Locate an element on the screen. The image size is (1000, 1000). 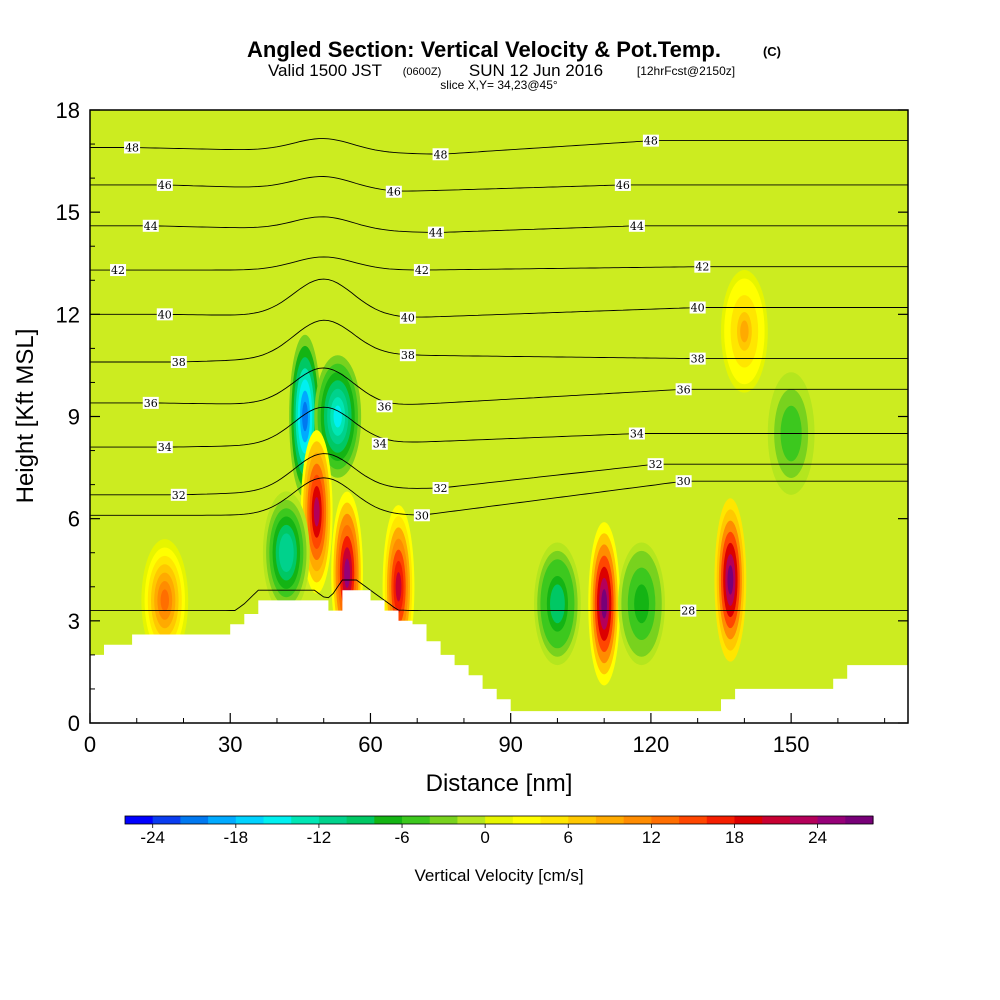
contour-label-text: 48 is located at coordinates (651, 141).